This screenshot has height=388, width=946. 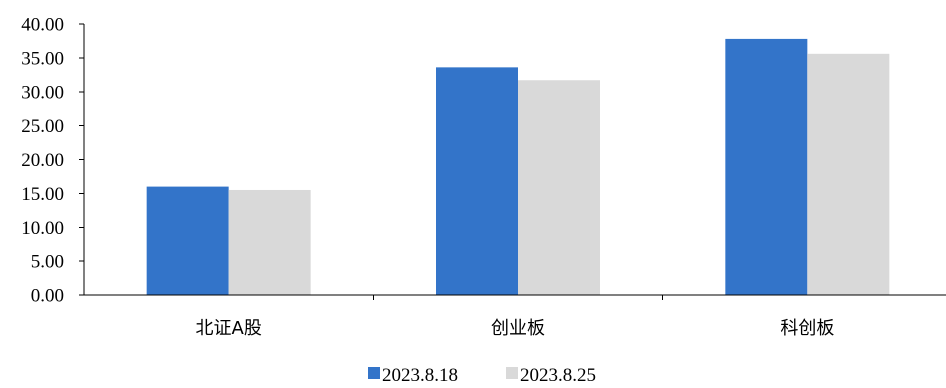 I want to click on x-category-label: 北证A股, so click(x=229, y=328).